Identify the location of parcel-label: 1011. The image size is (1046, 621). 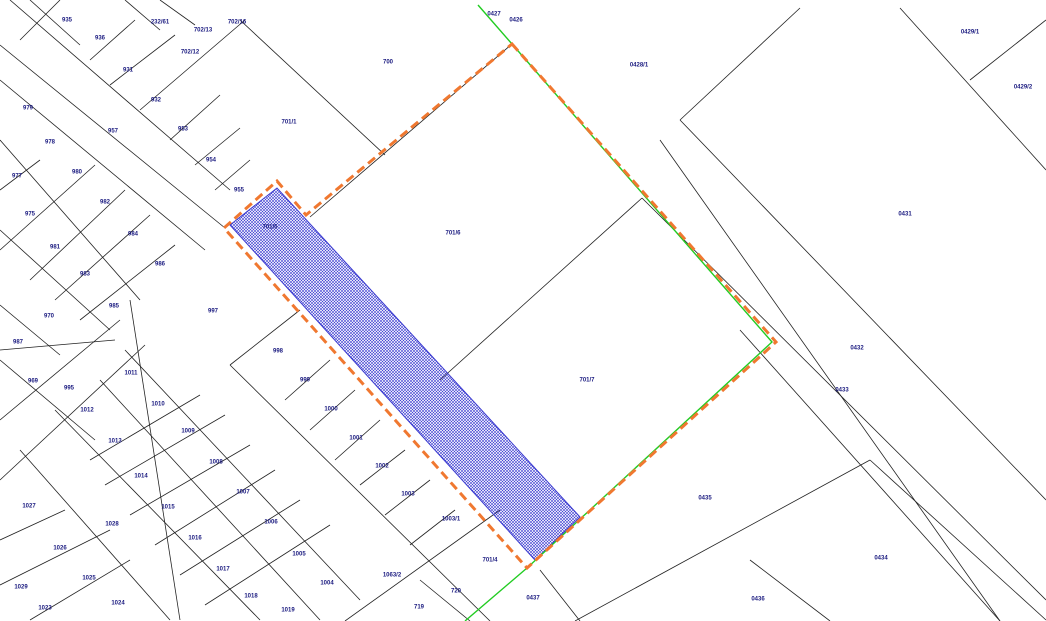
(131, 374).